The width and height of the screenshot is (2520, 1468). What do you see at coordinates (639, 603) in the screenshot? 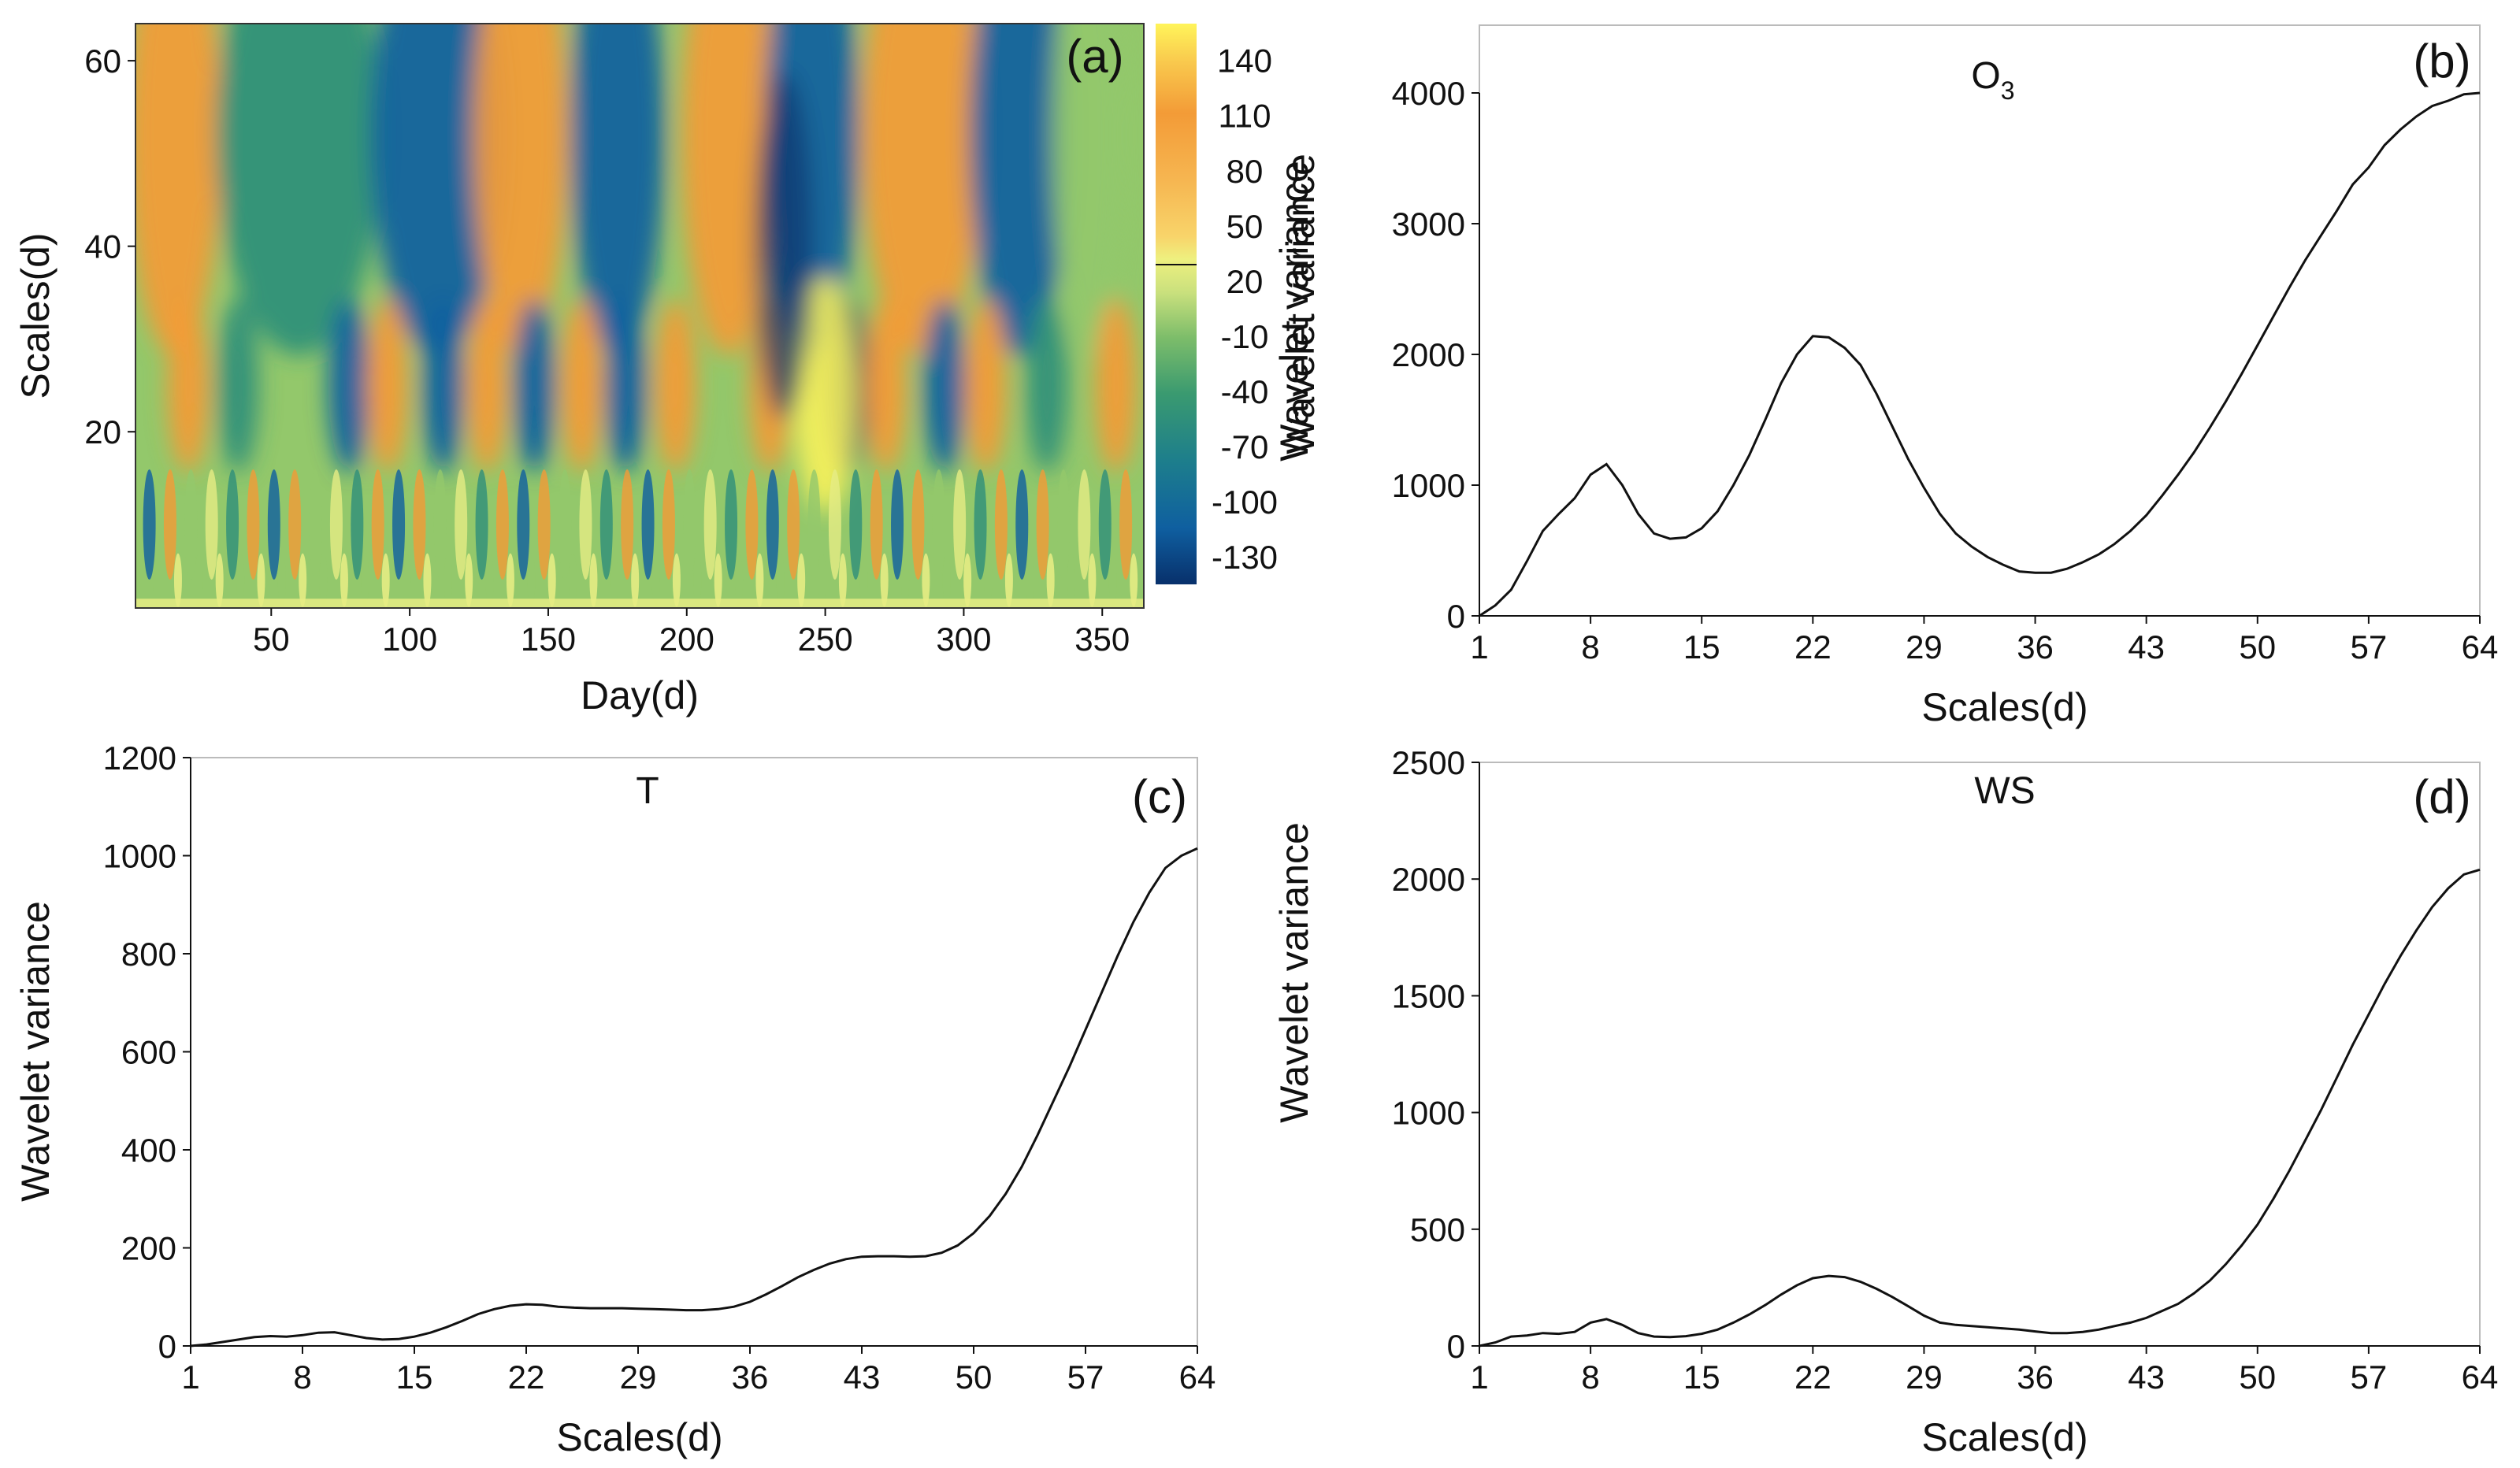
I see `heatmap-floor` at bounding box center [639, 603].